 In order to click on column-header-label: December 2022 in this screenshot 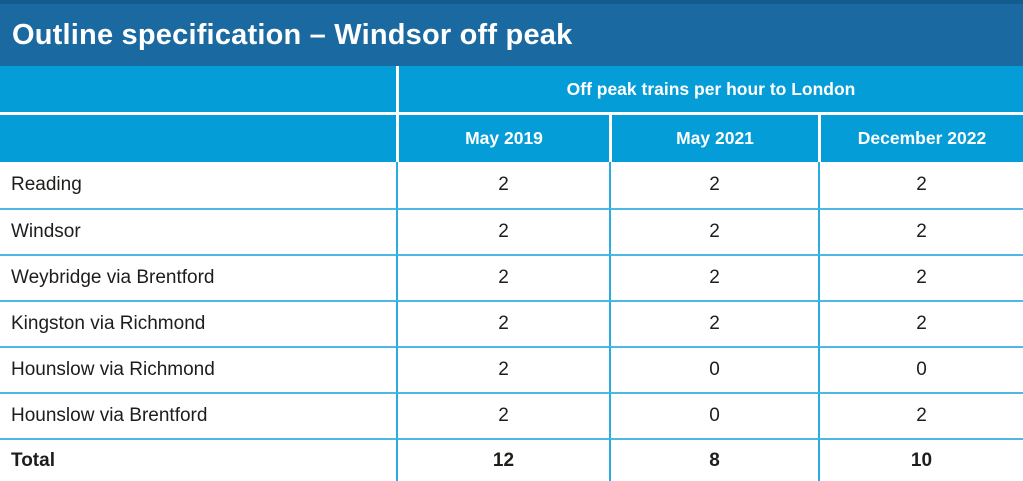, I will do `click(922, 138)`.